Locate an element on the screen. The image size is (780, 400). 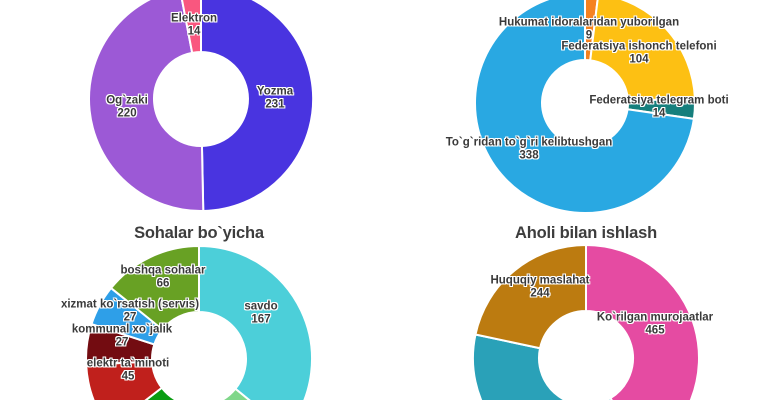
aholi-bilan-ishlash-slice-huquqiy-maslahat is located at coordinates (530, 297).